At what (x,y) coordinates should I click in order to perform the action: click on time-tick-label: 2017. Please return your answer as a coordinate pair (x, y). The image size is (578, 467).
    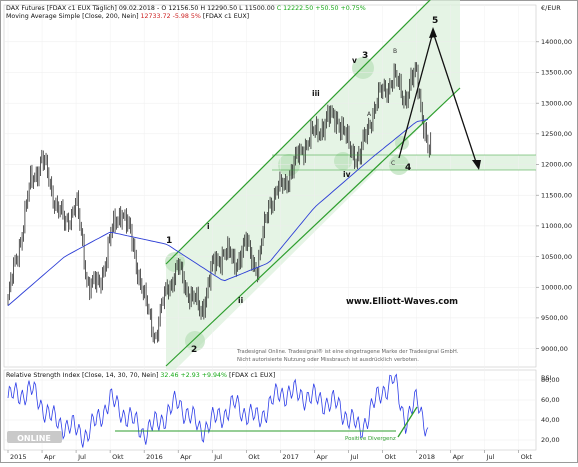
    Looking at the image, I should click on (290, 457).